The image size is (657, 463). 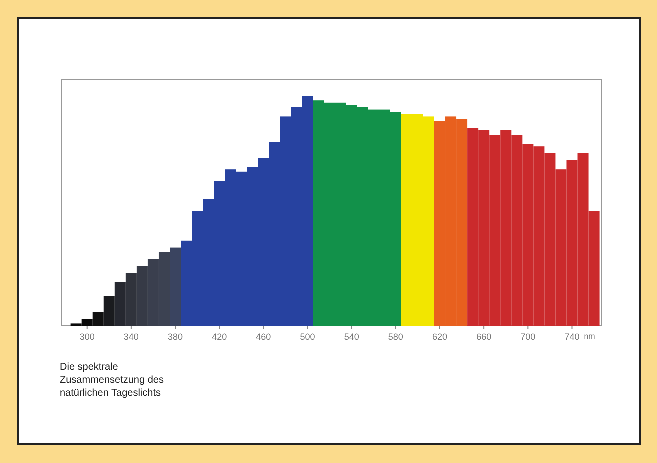 What do you see at coordinates (484, 337) in the screenshot?
I see `x-tick-label: 660` at bounding box center [484, 337].